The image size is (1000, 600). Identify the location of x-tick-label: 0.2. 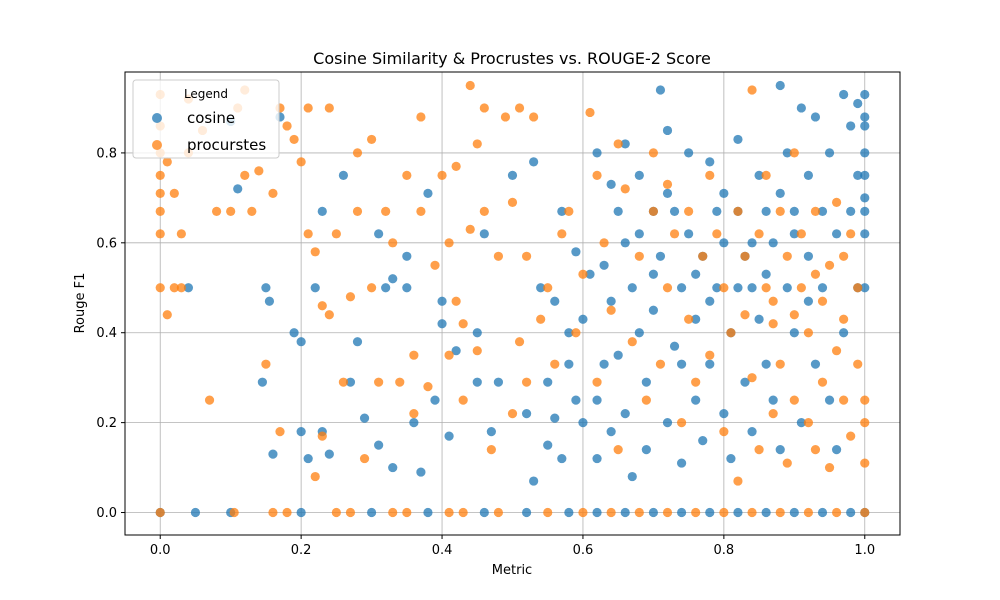
(301, 550).